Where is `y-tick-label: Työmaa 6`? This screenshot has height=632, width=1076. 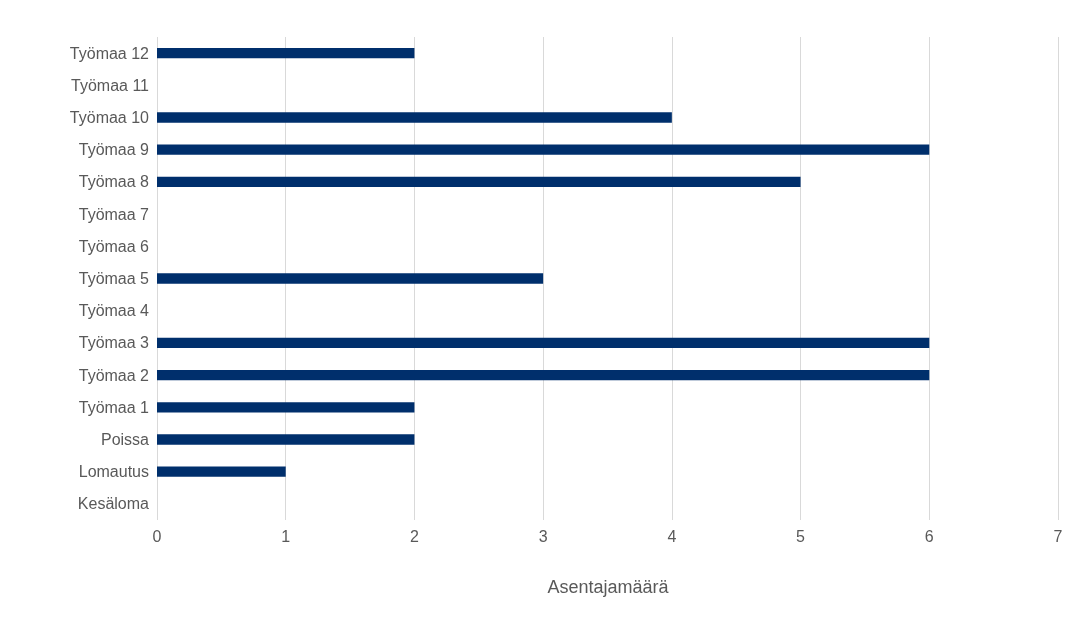 y-tick-label: Työmaa 6 is located at coordinates (114, 246).